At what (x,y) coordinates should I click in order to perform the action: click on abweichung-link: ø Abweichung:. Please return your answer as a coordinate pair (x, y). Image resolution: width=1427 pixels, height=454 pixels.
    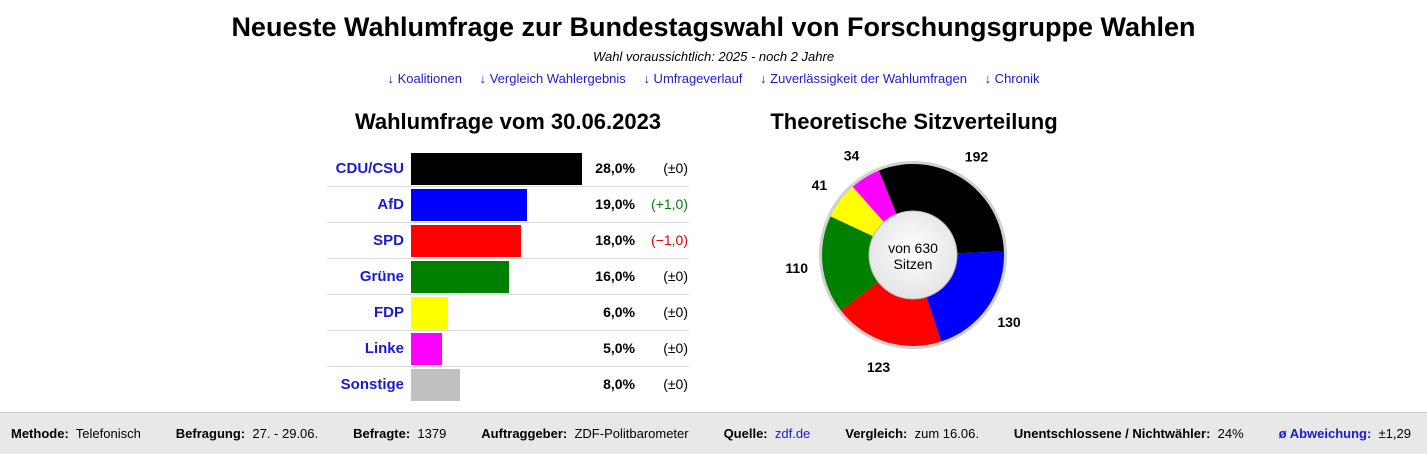
    Looking at the image, I should click on (1325, 433).